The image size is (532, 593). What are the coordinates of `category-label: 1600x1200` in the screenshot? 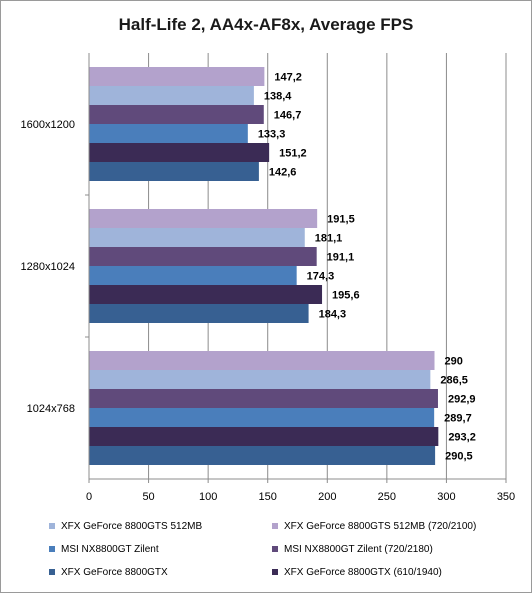 It's located at (48, 125).